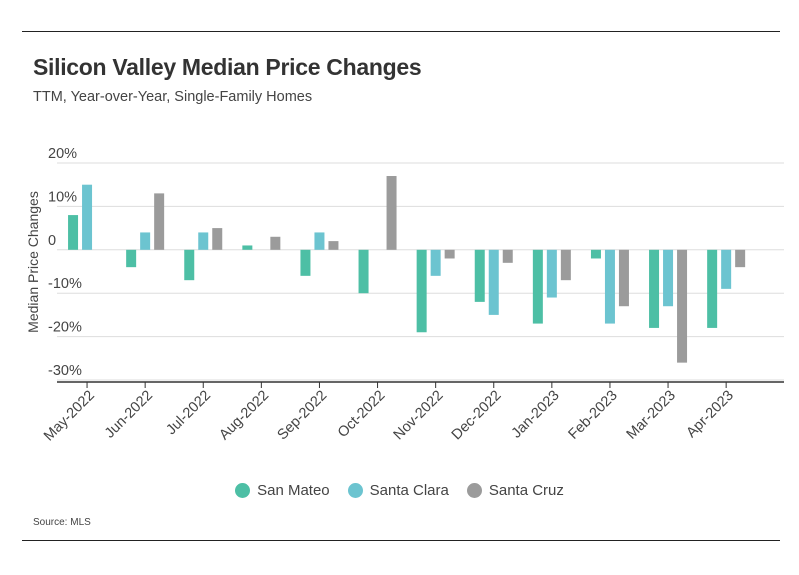  I want to click on source-note: Source: MLS, so click(62, 522).